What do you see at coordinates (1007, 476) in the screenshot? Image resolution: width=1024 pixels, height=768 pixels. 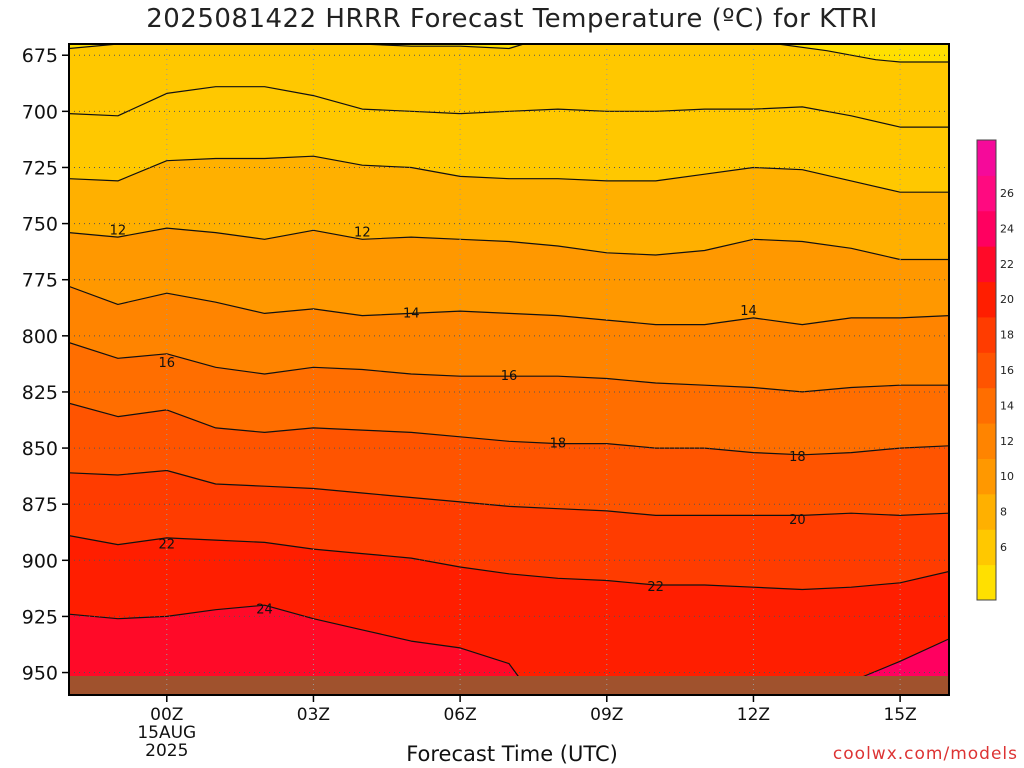 I see `colorbar-tick-label: 10` at bounding box center [1007, 476].